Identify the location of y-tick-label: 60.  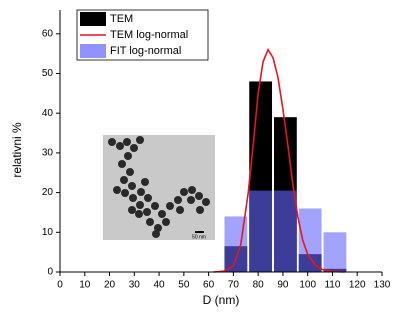
(48, 33).